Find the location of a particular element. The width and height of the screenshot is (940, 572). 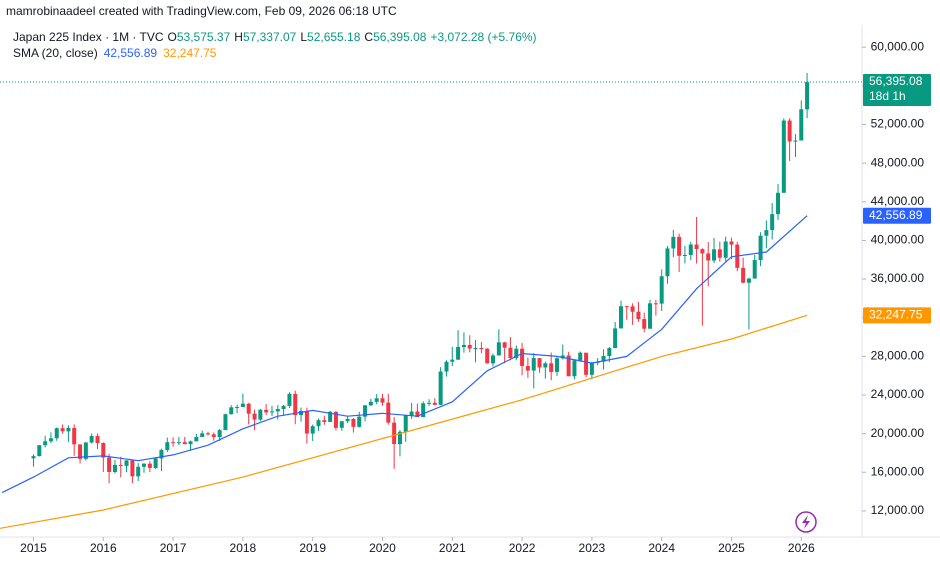

x-tick-label: 2016 is located at coordinates (103, 548).